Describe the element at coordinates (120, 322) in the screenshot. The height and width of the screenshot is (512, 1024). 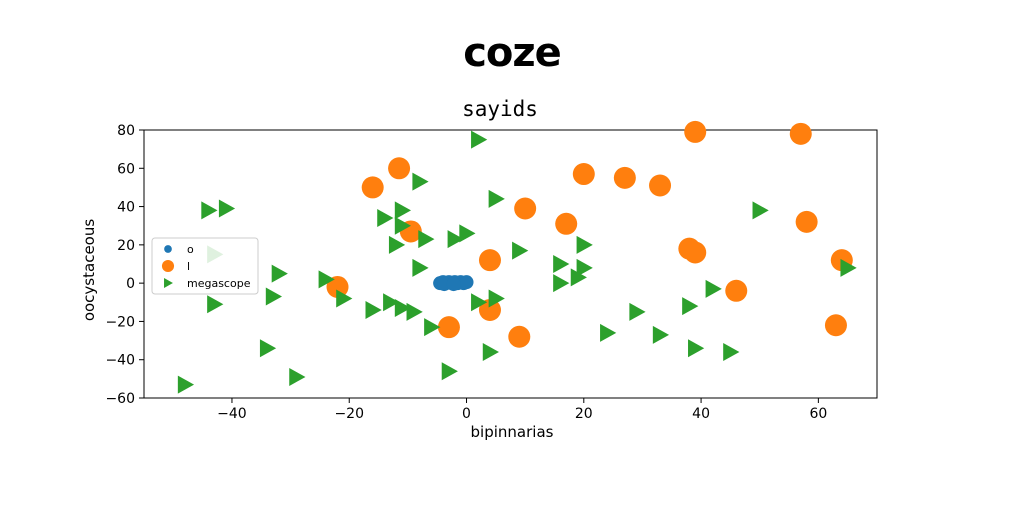
I see `y-tick-label: −20` at that location.